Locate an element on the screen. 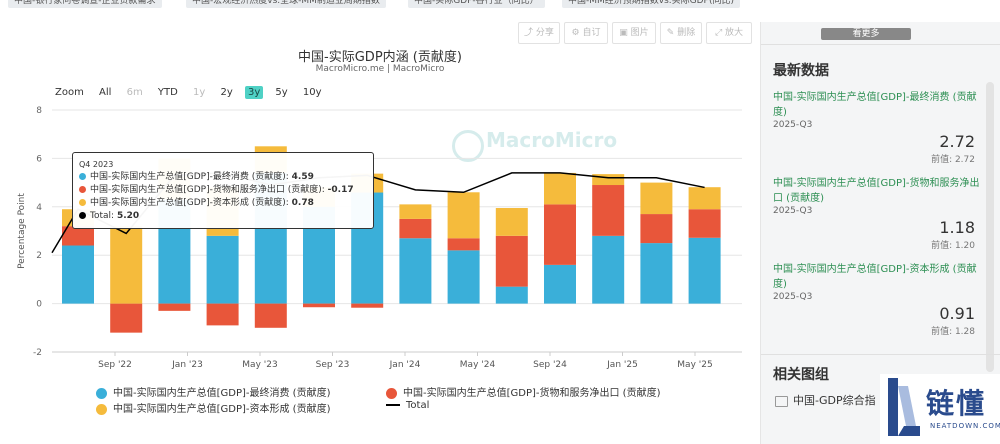  chart-title: 中国-实际GDP内涵 (贡献度) is located at coordinates (380, 57).